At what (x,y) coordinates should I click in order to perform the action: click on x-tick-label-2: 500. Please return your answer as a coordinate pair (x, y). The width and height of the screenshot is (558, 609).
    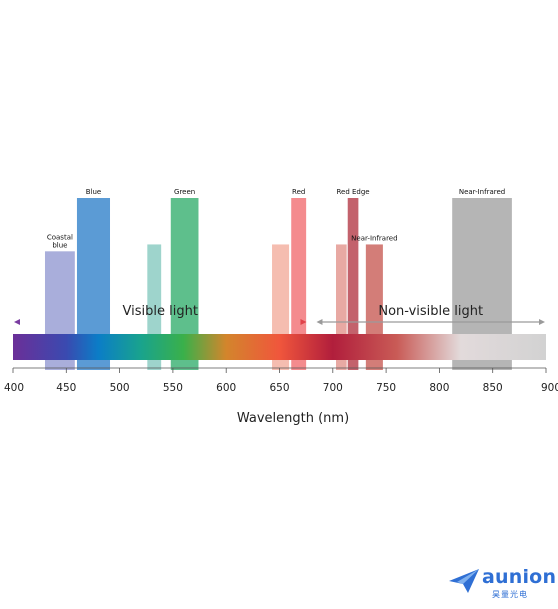
    Looking at the image, I should click on (120, 388).